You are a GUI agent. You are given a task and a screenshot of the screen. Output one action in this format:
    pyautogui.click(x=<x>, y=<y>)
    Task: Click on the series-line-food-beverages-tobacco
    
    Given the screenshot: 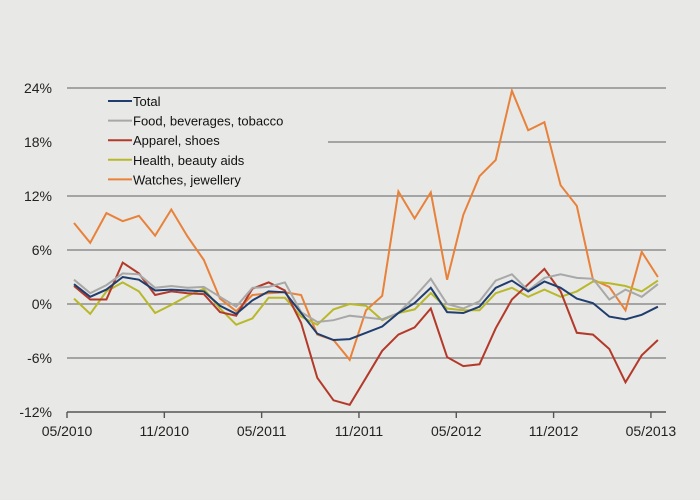 What is the action you would take?
    pyautogui.click(x=366, y=298)
    